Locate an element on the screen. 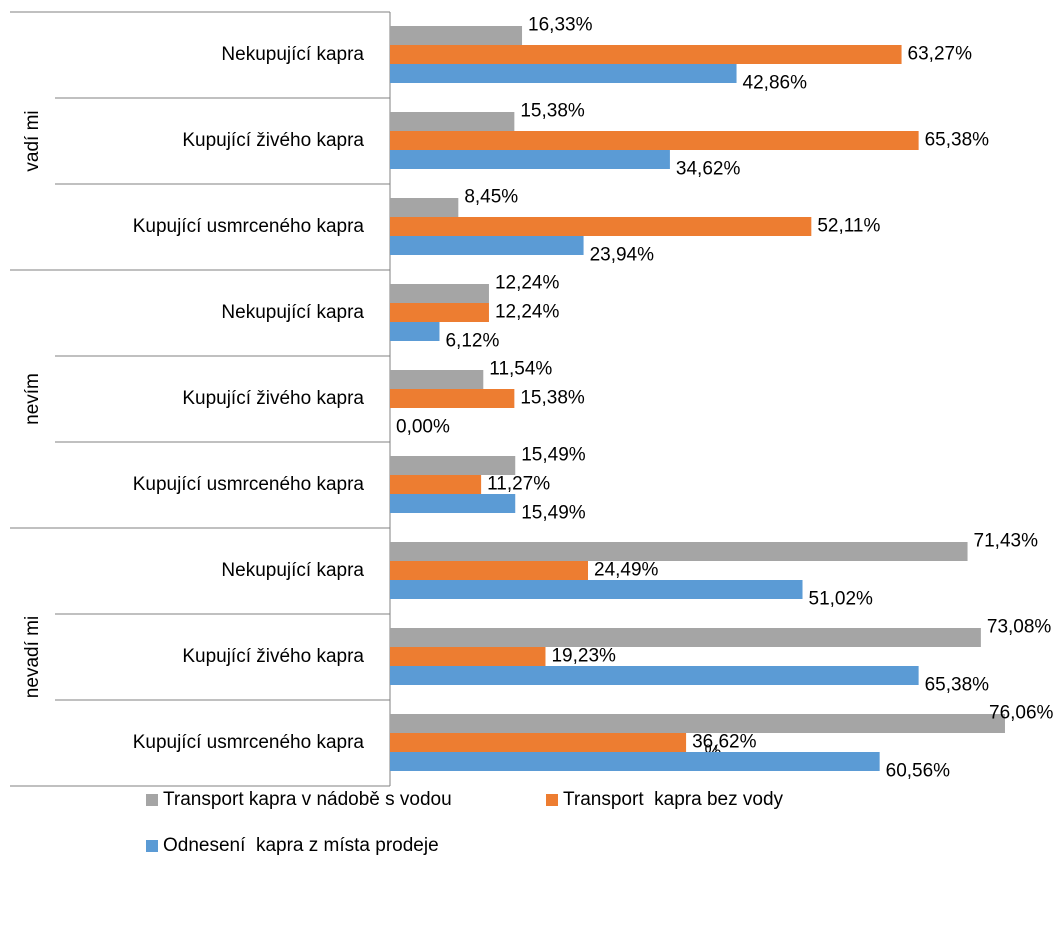 The height and width of the screenshot is (940, 1061). value-label: 8,45% is located at coordinates (491, 197).